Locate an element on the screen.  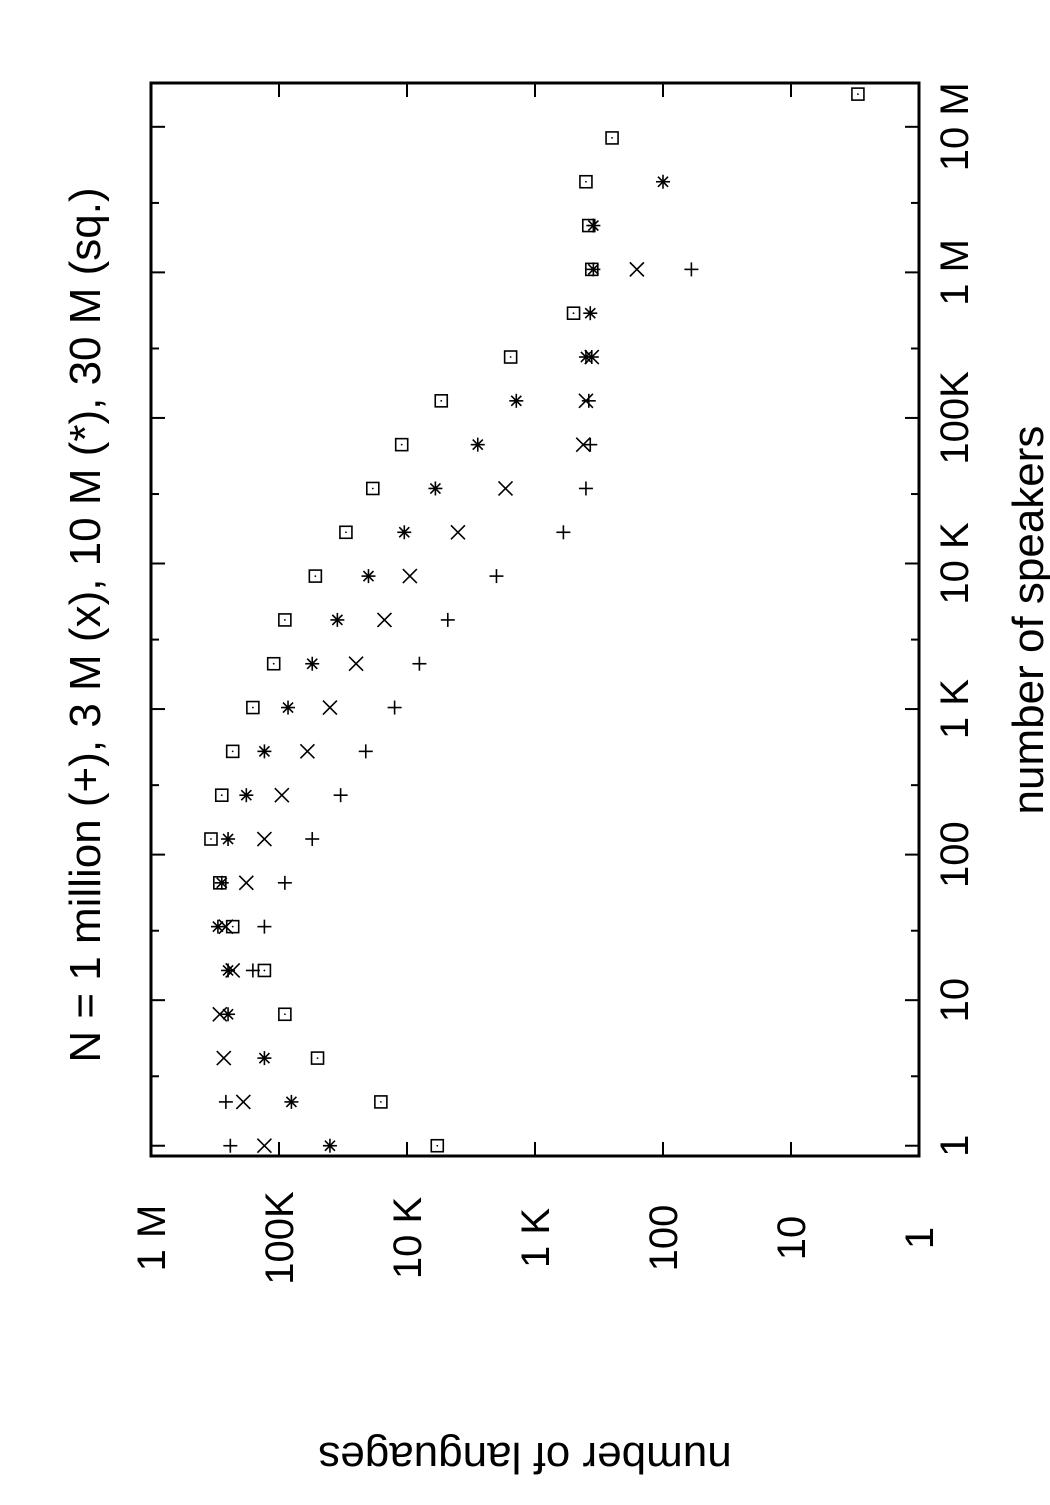
y-tick-label: 1 is located at coordinates (920, 1238).